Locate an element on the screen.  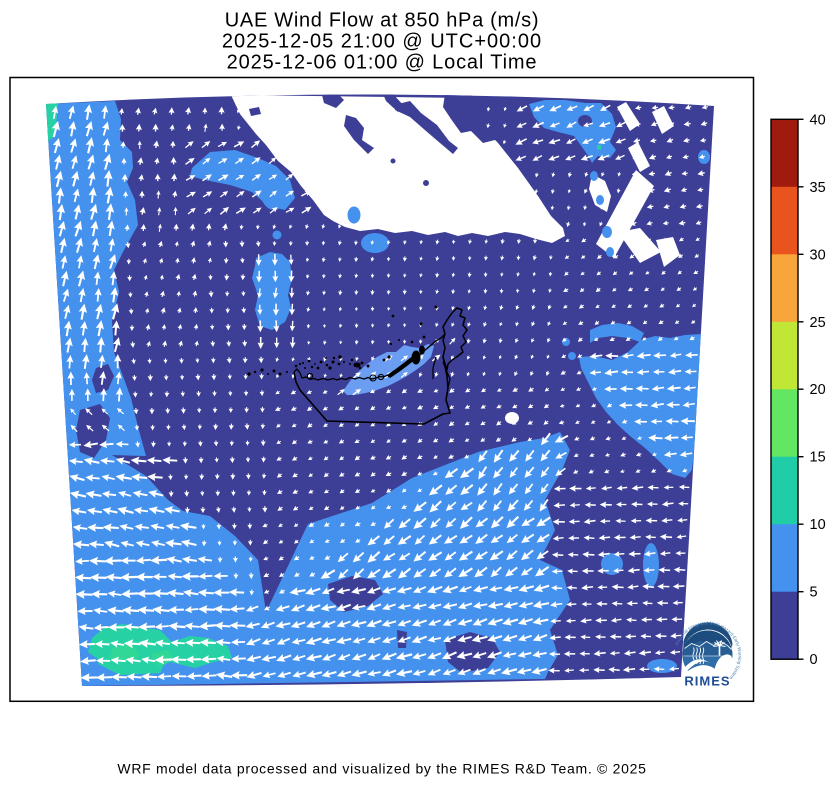
svg-text: 2025-12-05 21:00 @ UTC+00:00 is located at coordinates (382, 42).